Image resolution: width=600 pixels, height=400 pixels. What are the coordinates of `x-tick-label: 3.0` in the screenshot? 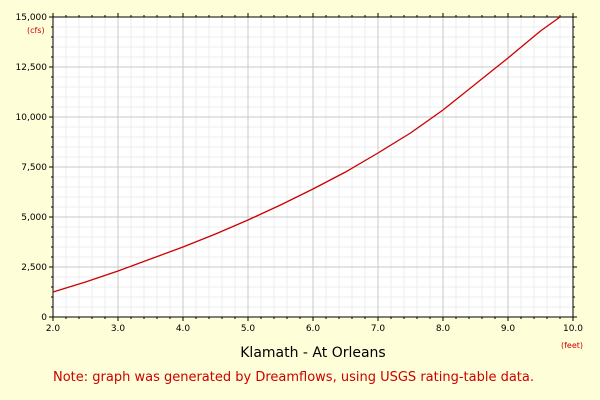 It's located at (118, 329).